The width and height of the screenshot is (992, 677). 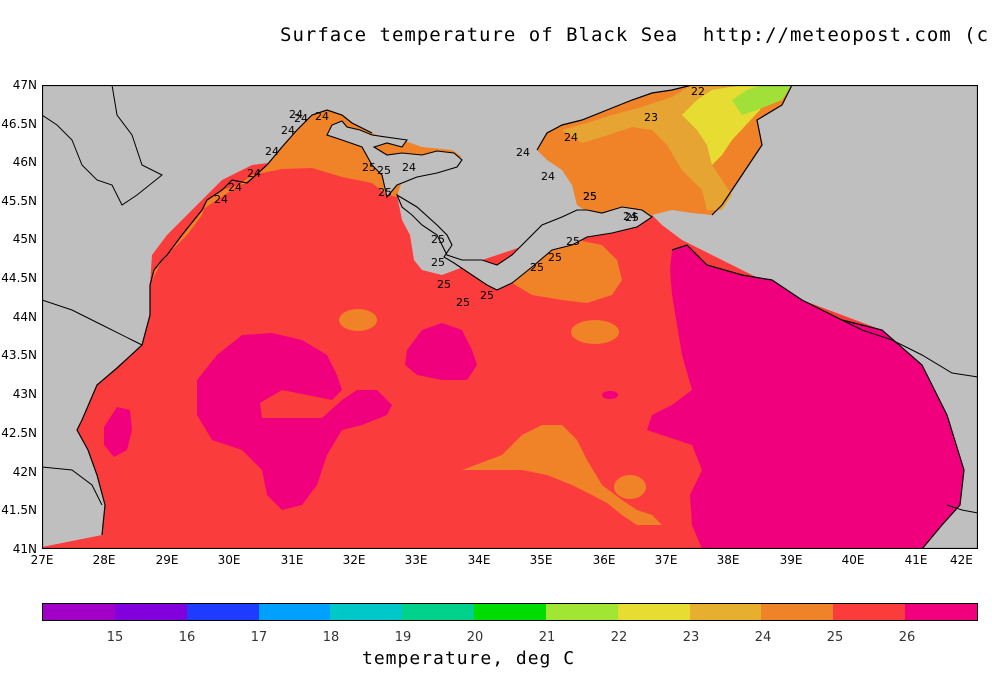 What do you see at coordinates (835, 637) in the screenshot?
I see `colorbar-tick: 25` at bounding box center [835, 637].